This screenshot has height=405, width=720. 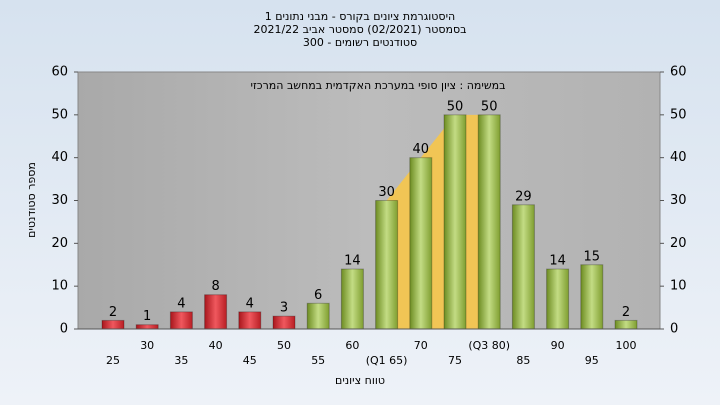 I want to click on data-label: 29, so click(x=523, y=196).